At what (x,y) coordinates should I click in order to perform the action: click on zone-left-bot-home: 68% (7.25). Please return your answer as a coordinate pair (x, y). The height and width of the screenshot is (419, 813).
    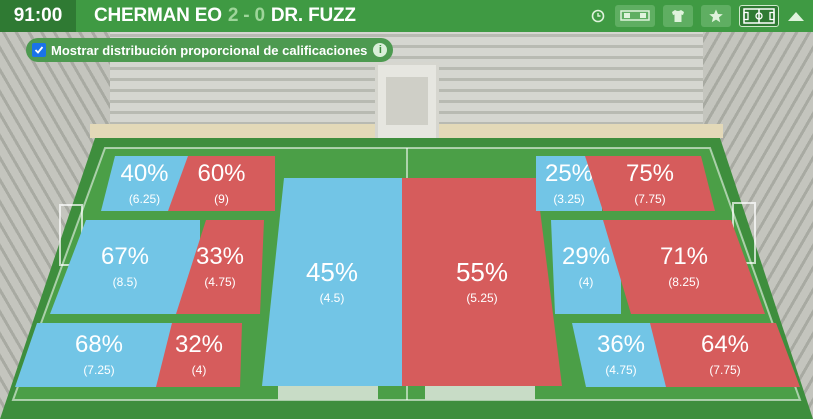
    Looking at the image, I should click on (99, 355).